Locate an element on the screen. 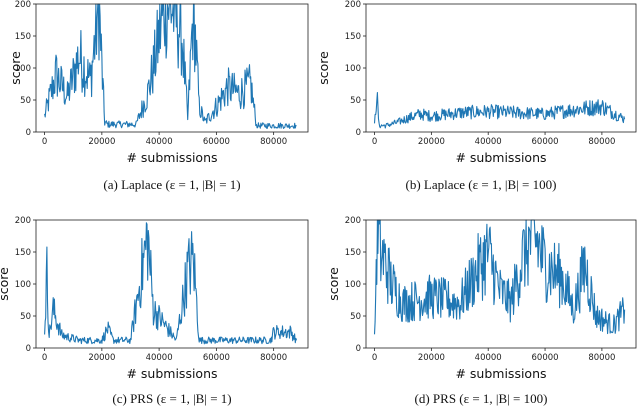  caption-c: (c) PRS (ε = 1, |B| = 1) is located at coordinates (171, 398).